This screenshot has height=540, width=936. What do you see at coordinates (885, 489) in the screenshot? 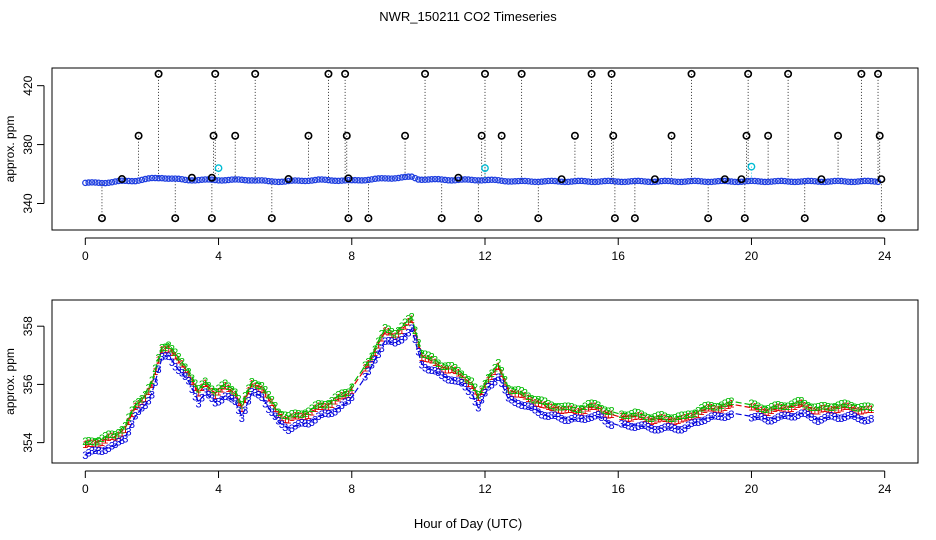
I see `x-tick-label: 24` at bounding box center [885, 489].